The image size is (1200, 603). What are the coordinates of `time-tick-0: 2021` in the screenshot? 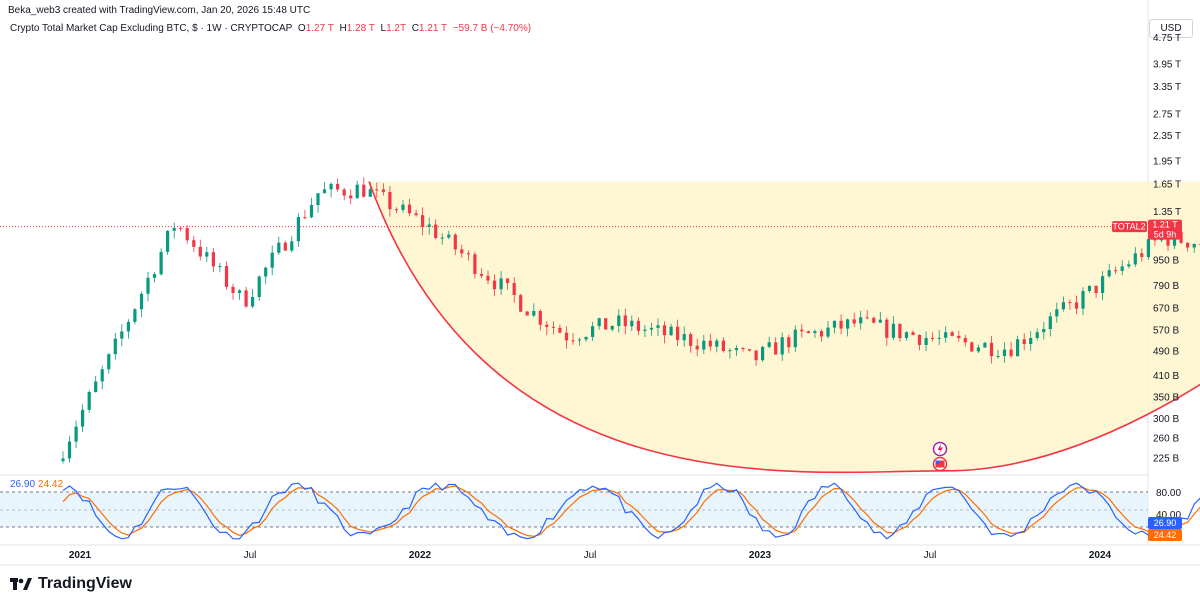 It's located at (80, 555).